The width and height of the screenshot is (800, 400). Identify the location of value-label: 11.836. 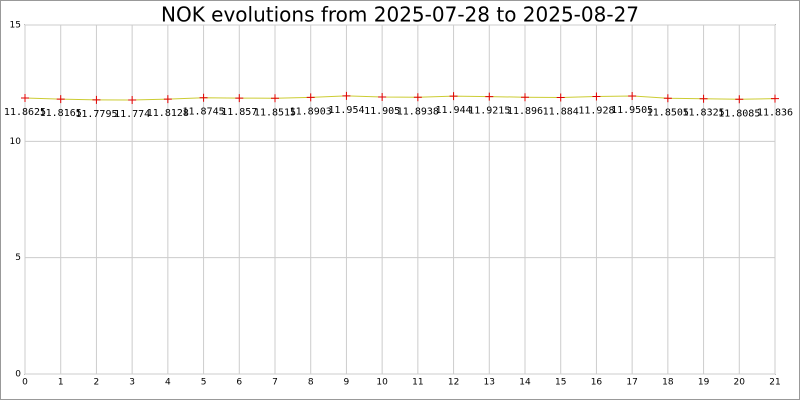
(775, 113).